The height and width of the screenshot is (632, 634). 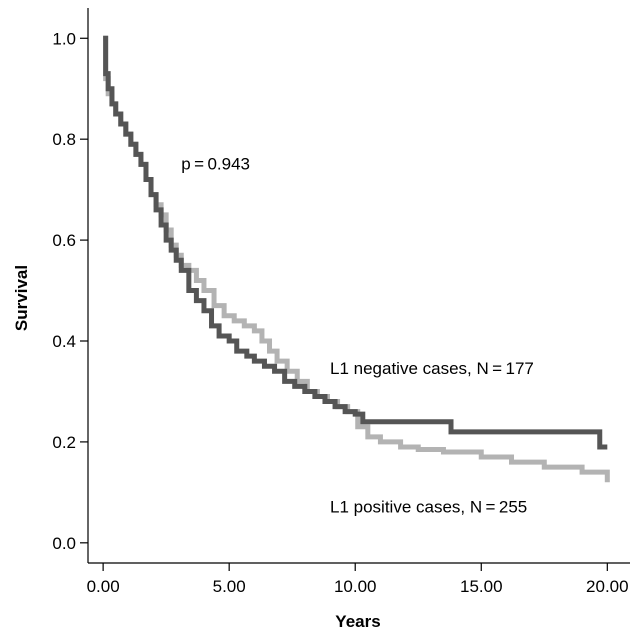 What do you see at coordinates (64, 341) in the screenshot?
I see `y-tick-label: 0.4` at bounding box center [64, 341].